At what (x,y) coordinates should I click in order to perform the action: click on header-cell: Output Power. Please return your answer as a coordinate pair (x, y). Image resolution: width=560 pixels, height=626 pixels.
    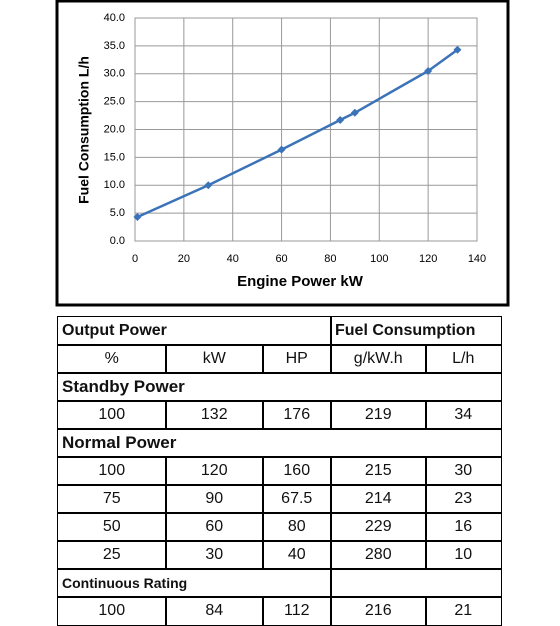
    Looking at the image, I should click on (194, 331).